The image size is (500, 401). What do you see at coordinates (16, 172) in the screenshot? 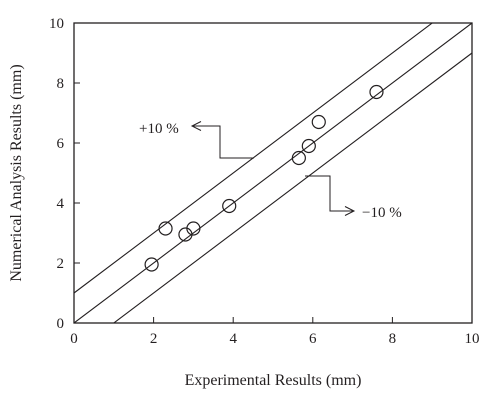
I see `y-axis-title: Numerical Analysis Results (mm)` at bounding box center [16, 172].